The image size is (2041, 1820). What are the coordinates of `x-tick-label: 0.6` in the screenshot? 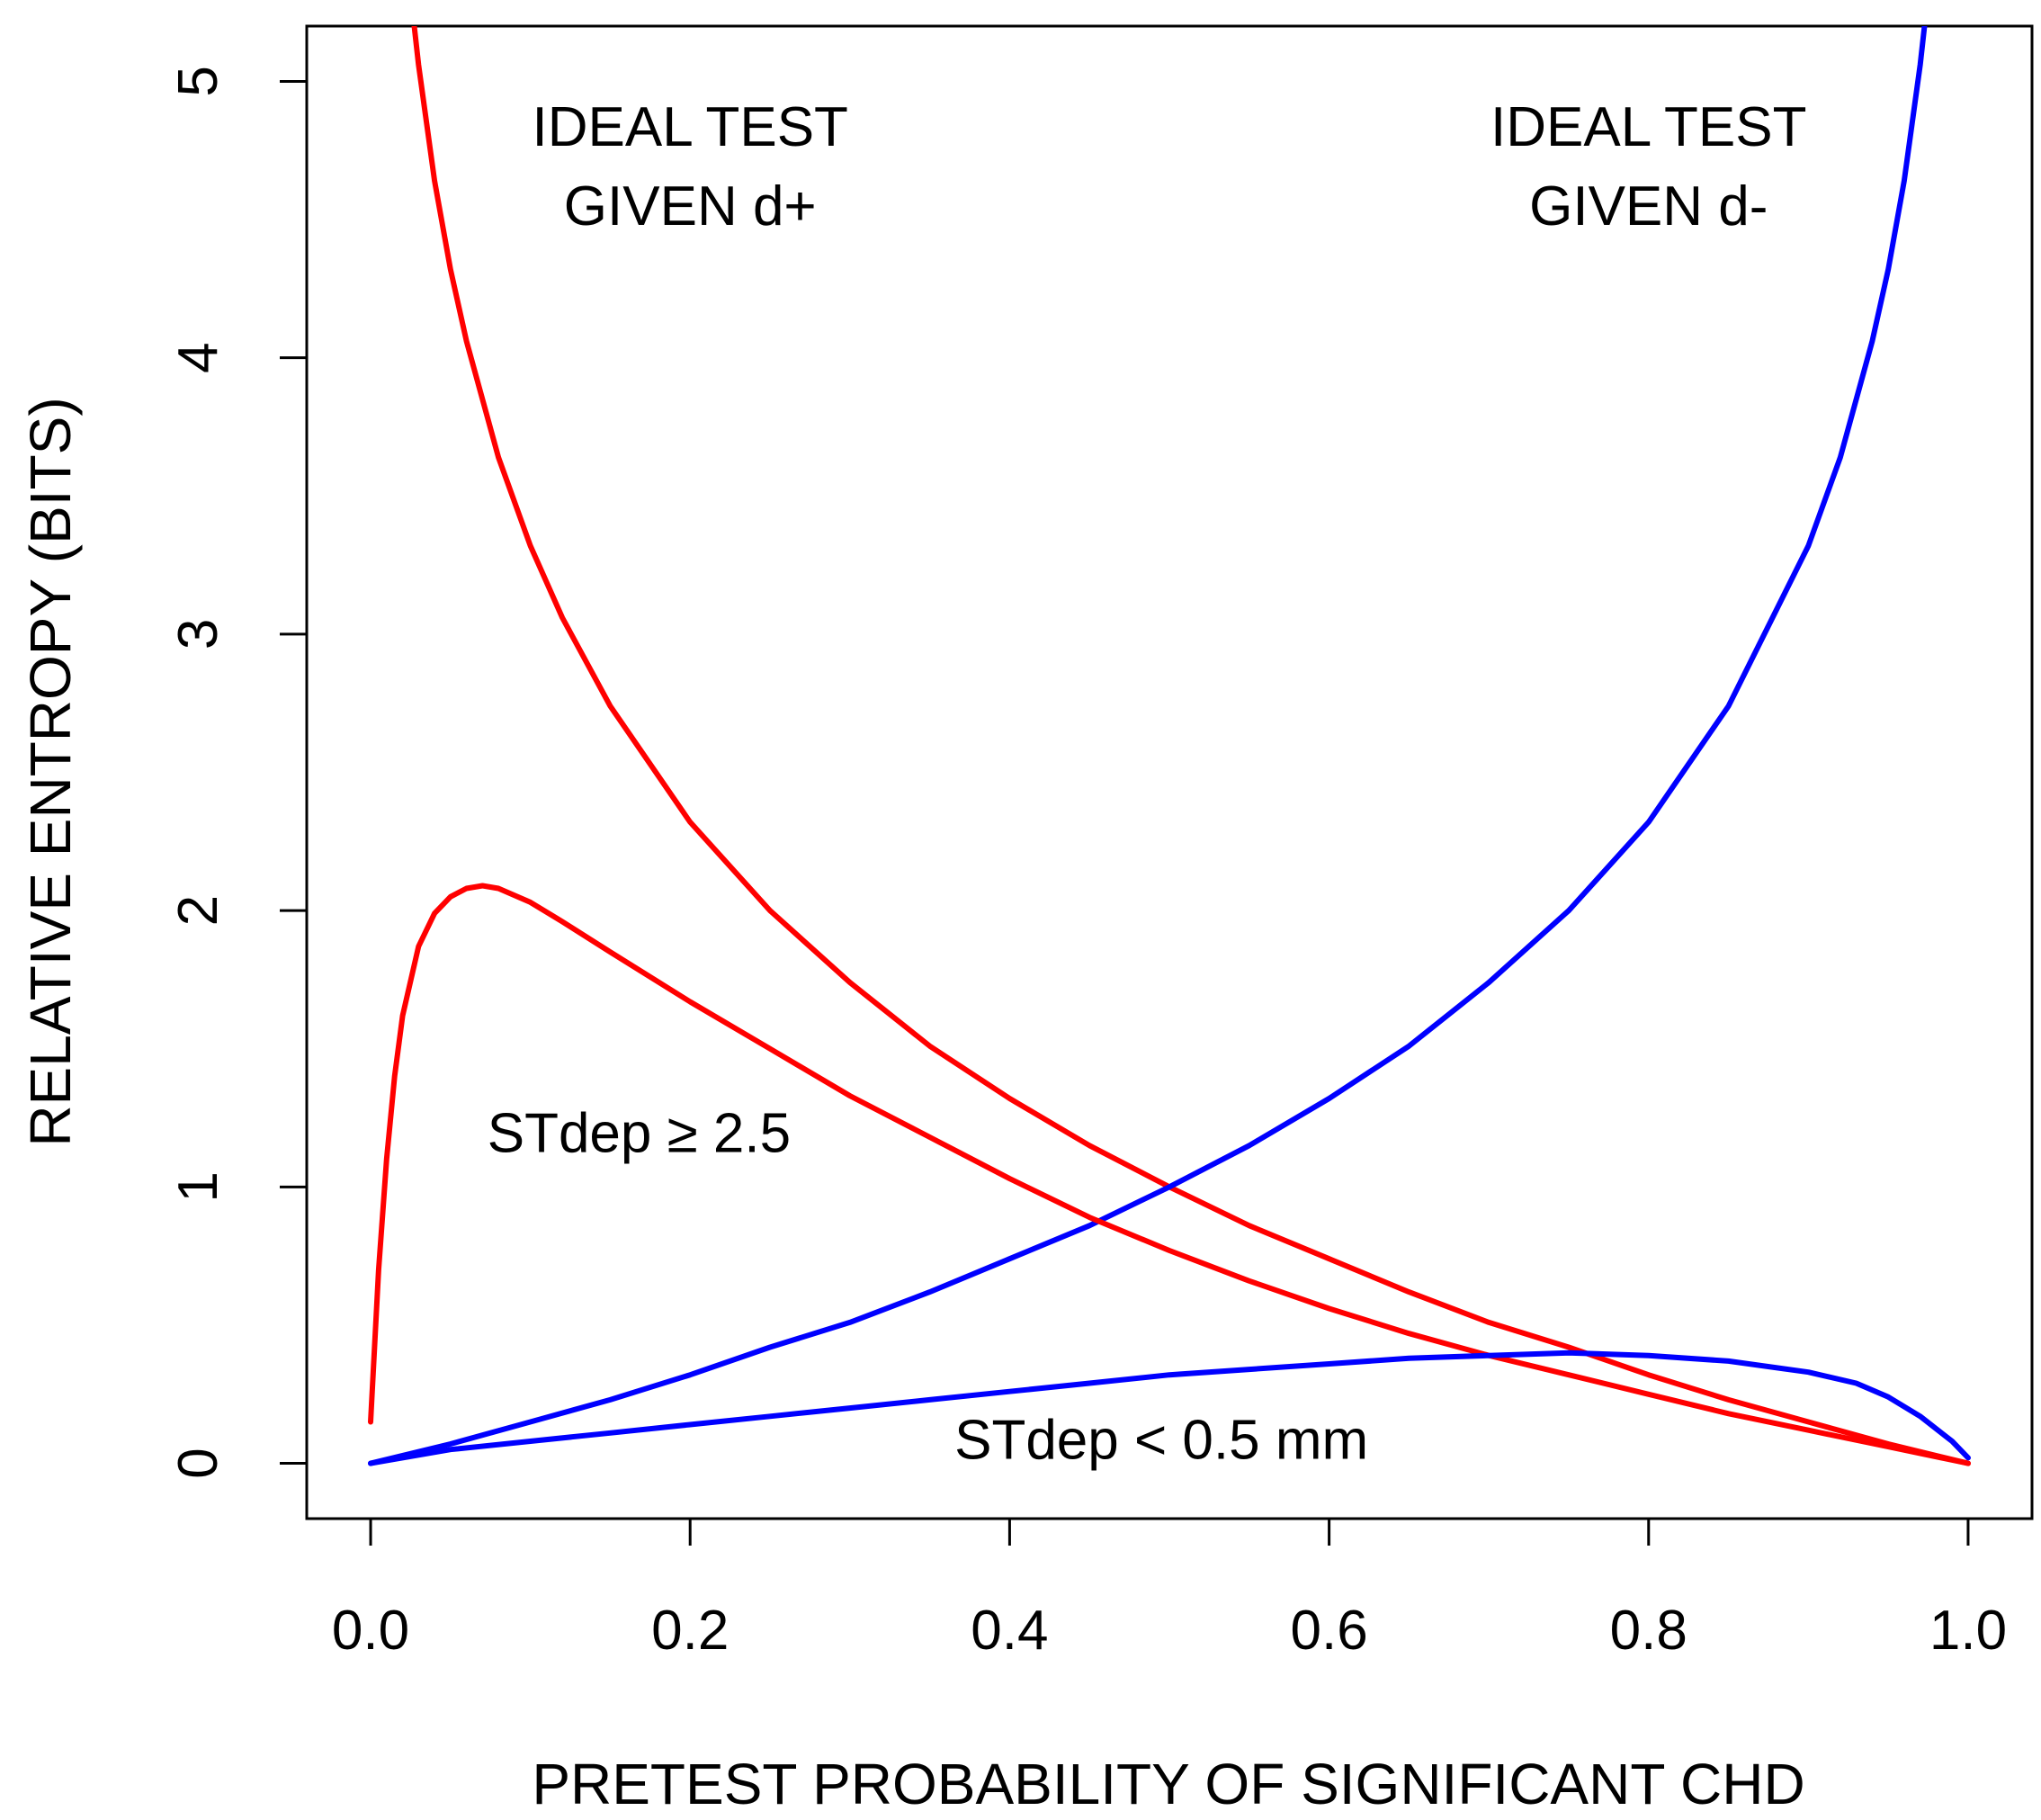 It's located at (1328, 1631).